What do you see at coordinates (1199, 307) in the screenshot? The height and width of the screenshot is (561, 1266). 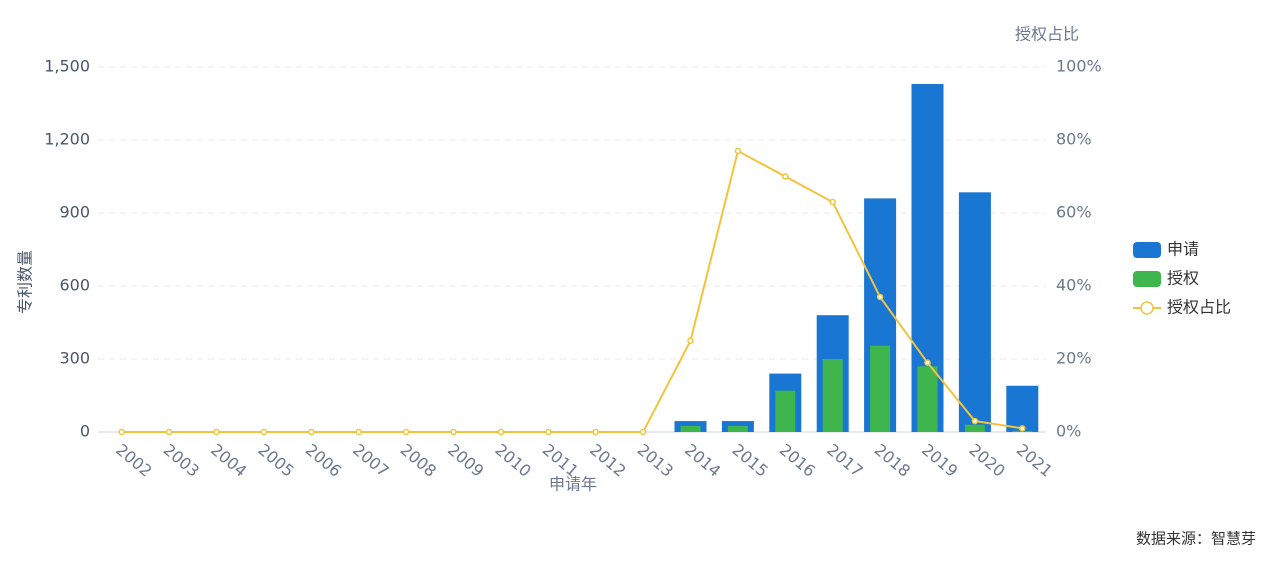 I see `legend-label: 授权占比` at bounding box center [1199, 307].